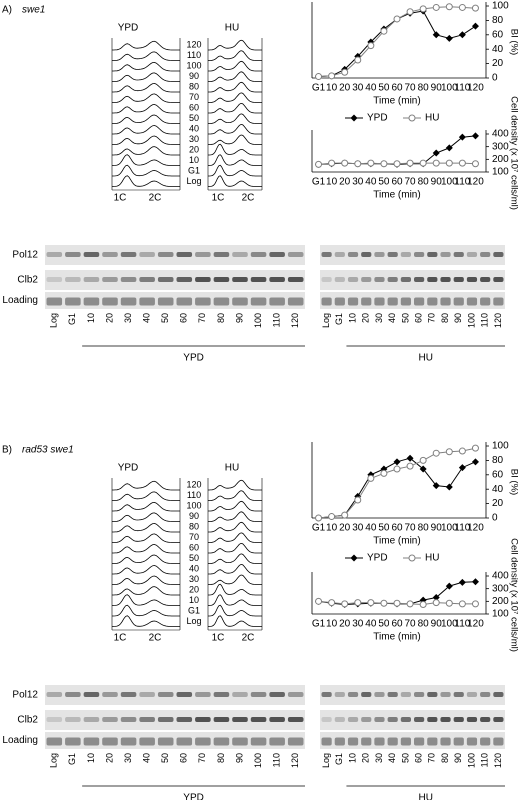 Image resolution: width=519 pixels, height=805 pixels. Describe the element at coordinates (25, 695) in the screenshot. I see `blot-row-label: Pol12` at that location.